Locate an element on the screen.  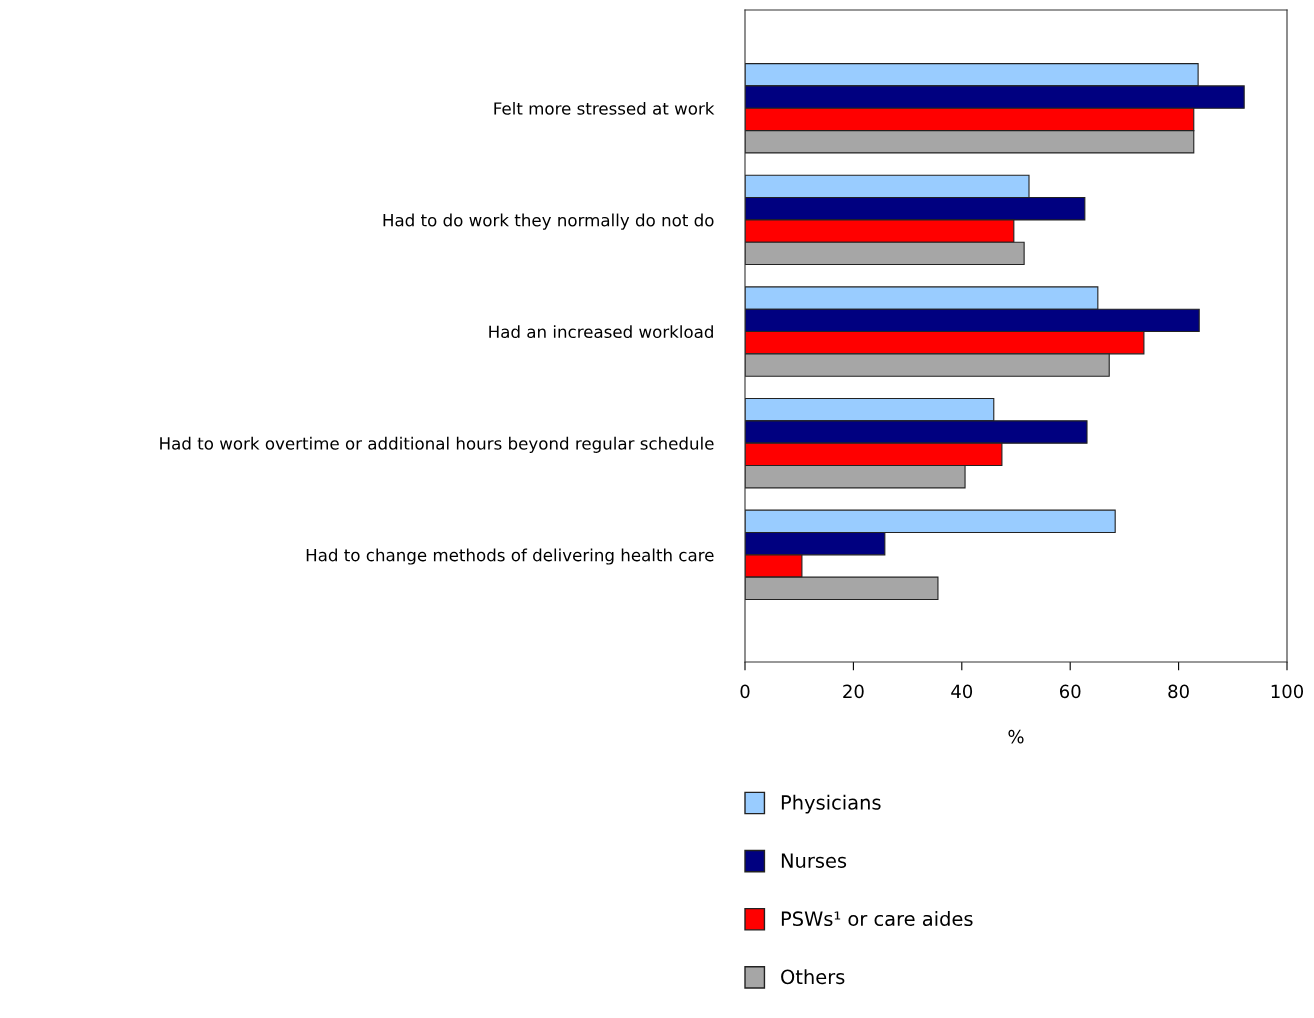
y-tick-label: Felt more stressed at work is located at coordinates (604, 108).